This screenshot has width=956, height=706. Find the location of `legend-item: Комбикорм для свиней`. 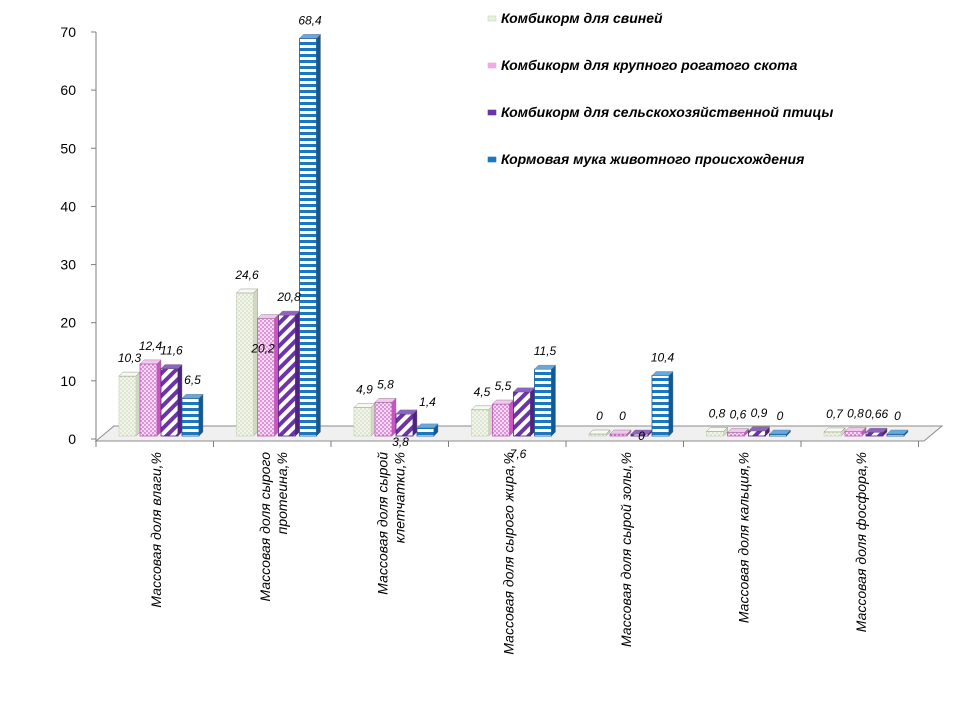

legend-item: Комбикорм для свиней is located at coordinates (575, 18).